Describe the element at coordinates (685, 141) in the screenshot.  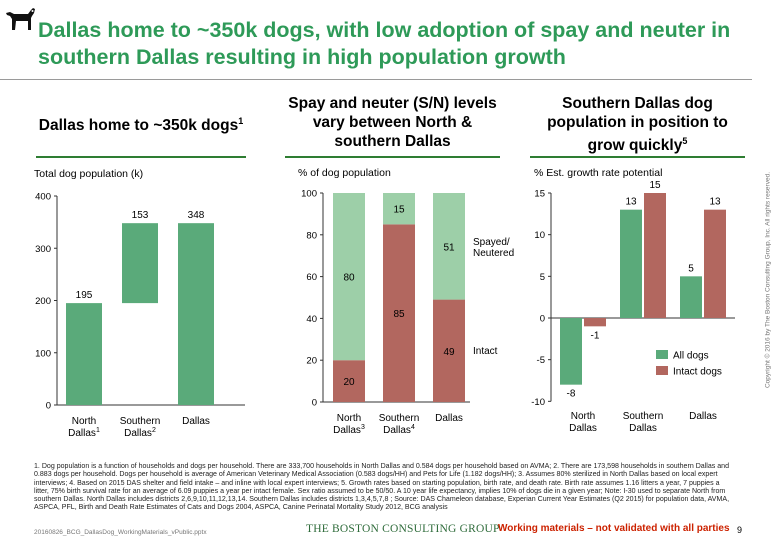
I see `panel-title-growth-footnote: 5` at that location.